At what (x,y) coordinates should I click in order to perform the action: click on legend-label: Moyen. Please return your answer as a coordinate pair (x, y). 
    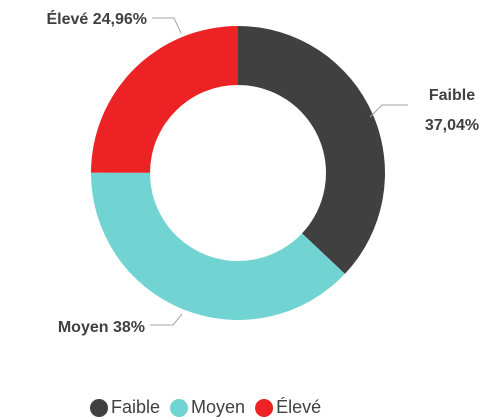
    Looking at the image, I should click on (218, 407).